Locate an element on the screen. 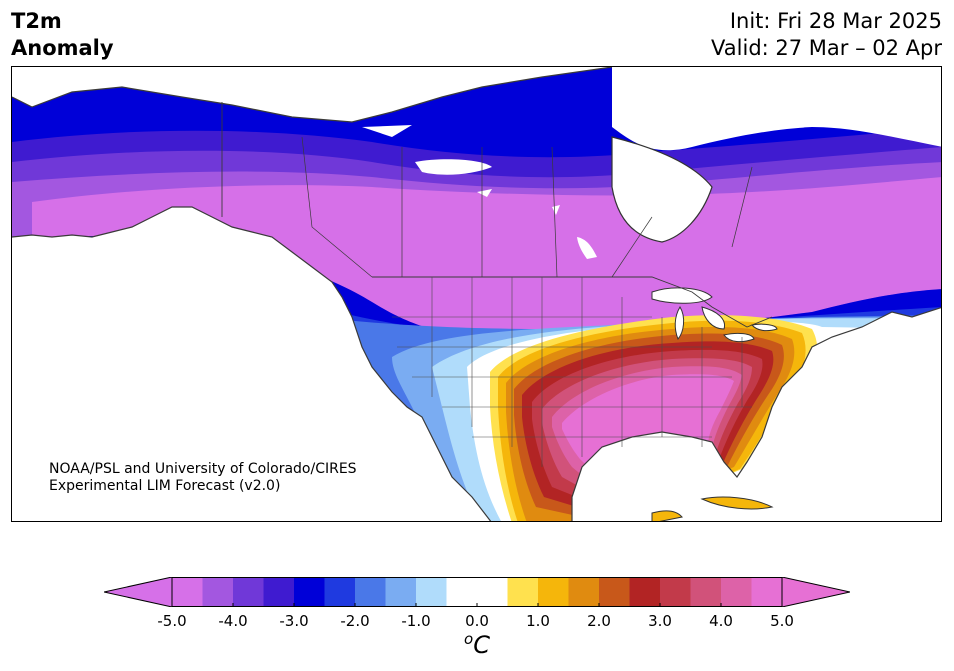  unit-label: oC is located at coordinates (477, 644).